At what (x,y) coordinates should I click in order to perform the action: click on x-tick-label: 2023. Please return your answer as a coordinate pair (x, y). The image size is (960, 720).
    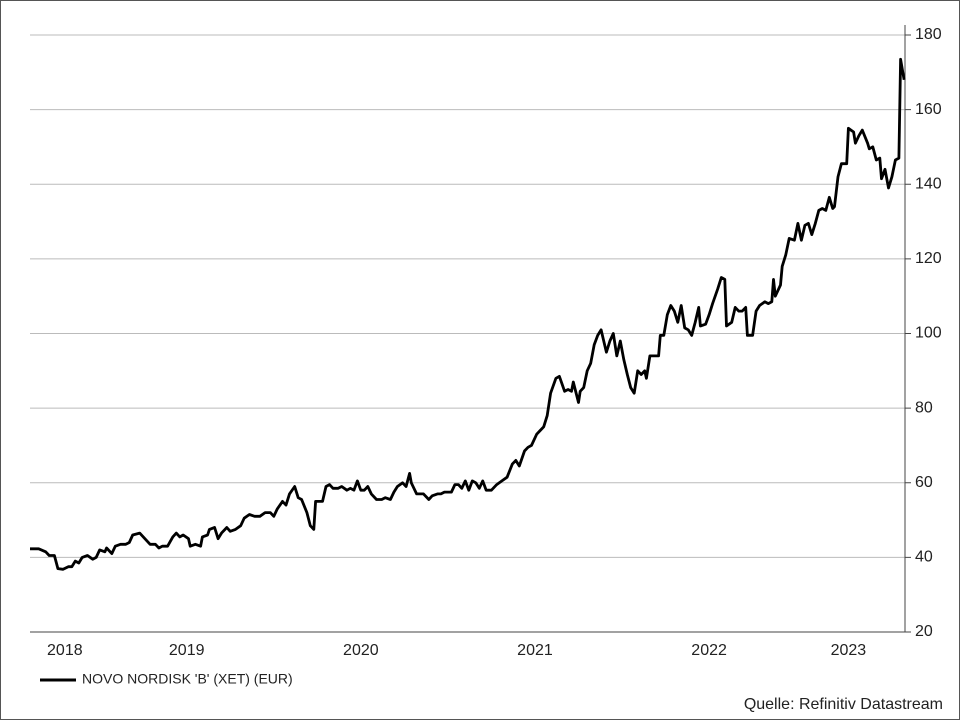
    Looking at the image, I should click on (849, 650).